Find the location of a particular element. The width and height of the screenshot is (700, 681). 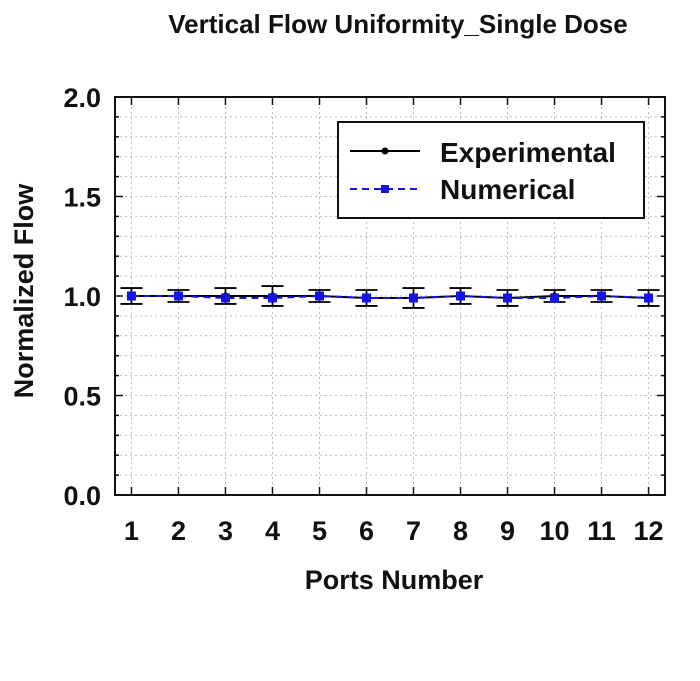

y-axis-label: Normalized Flow is located at coordinates (24, 291).